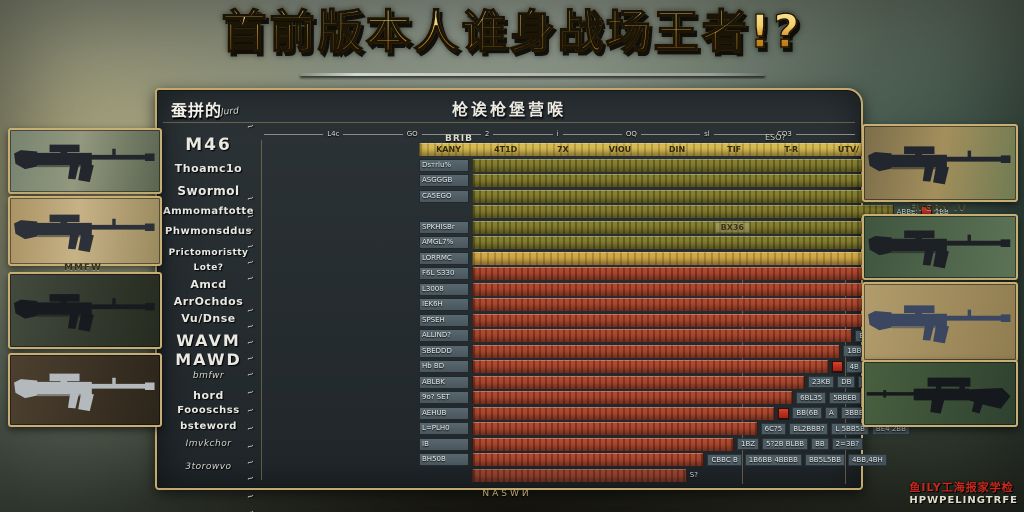 This screenshot has height=512, width=1024. I want to click on scale-center-label: BRIB, so click(459, 139).